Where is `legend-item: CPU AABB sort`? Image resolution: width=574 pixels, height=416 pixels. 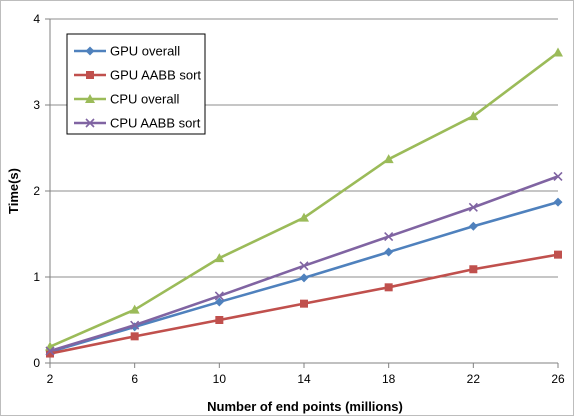 legend-item: CPU AABB sort is located at coordinates (137, 123).